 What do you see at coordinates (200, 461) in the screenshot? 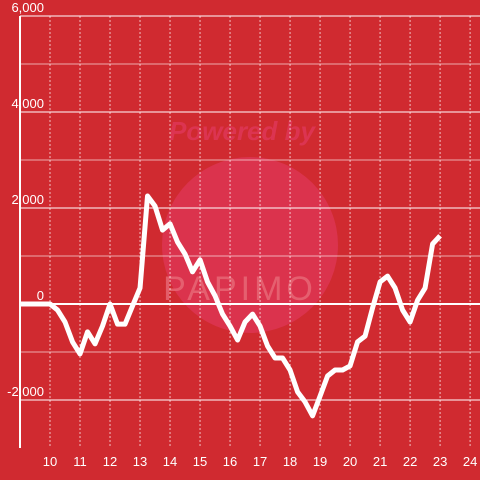
I see `x-tick-label: 15` at bounding box center [200, 461].